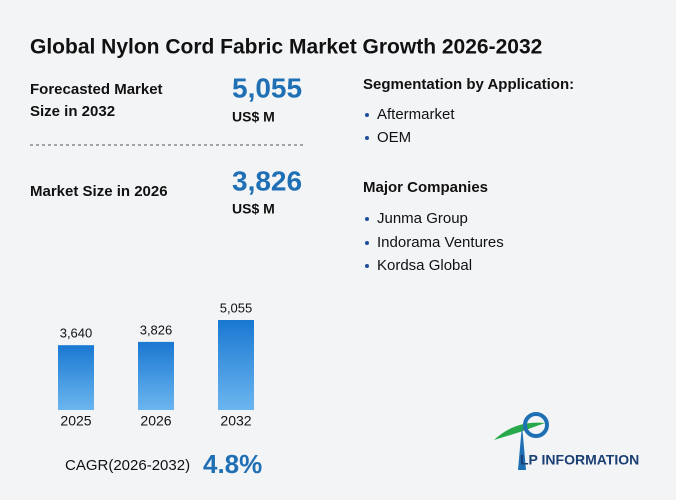 This screenshot has width=676, height=500. Describe the element at coordinates (440, 242) in the screenshot. I see `list-item: Indorama Ventures` at that location.